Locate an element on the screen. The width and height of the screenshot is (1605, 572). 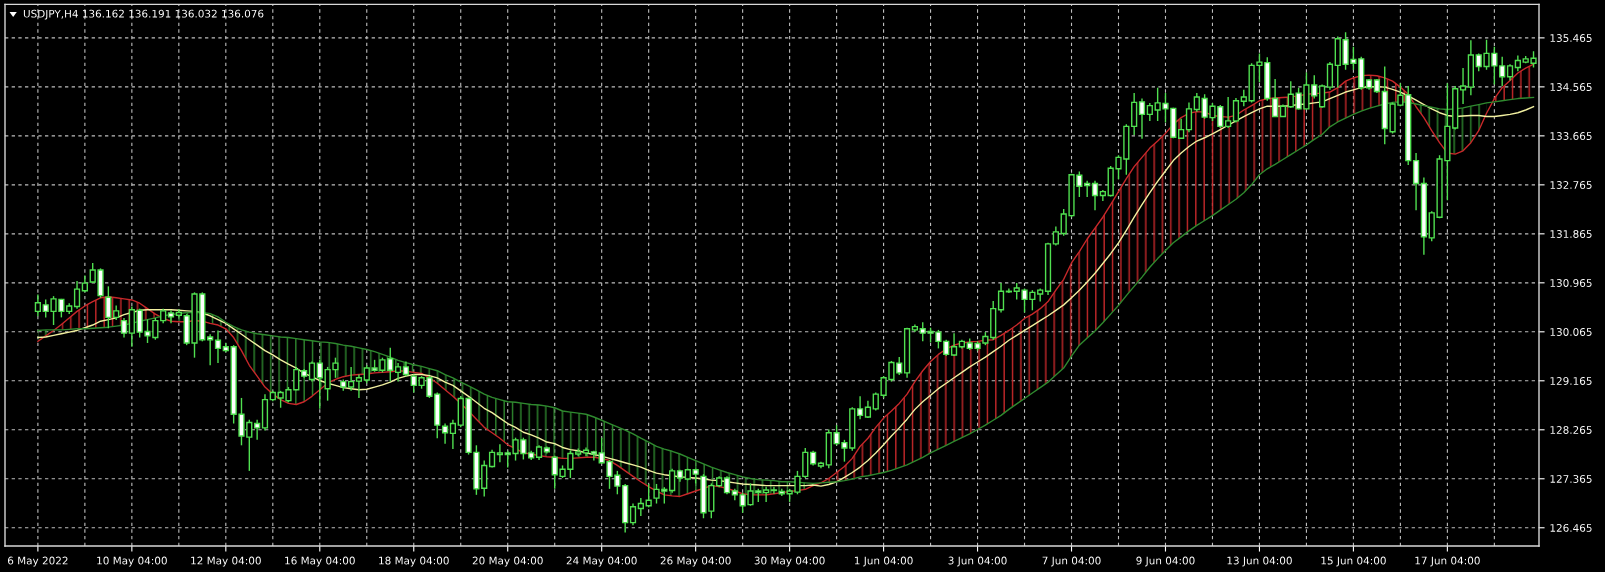
x-tick-label: 7 Jun 04:00 is located at coordinates (1071, 561).